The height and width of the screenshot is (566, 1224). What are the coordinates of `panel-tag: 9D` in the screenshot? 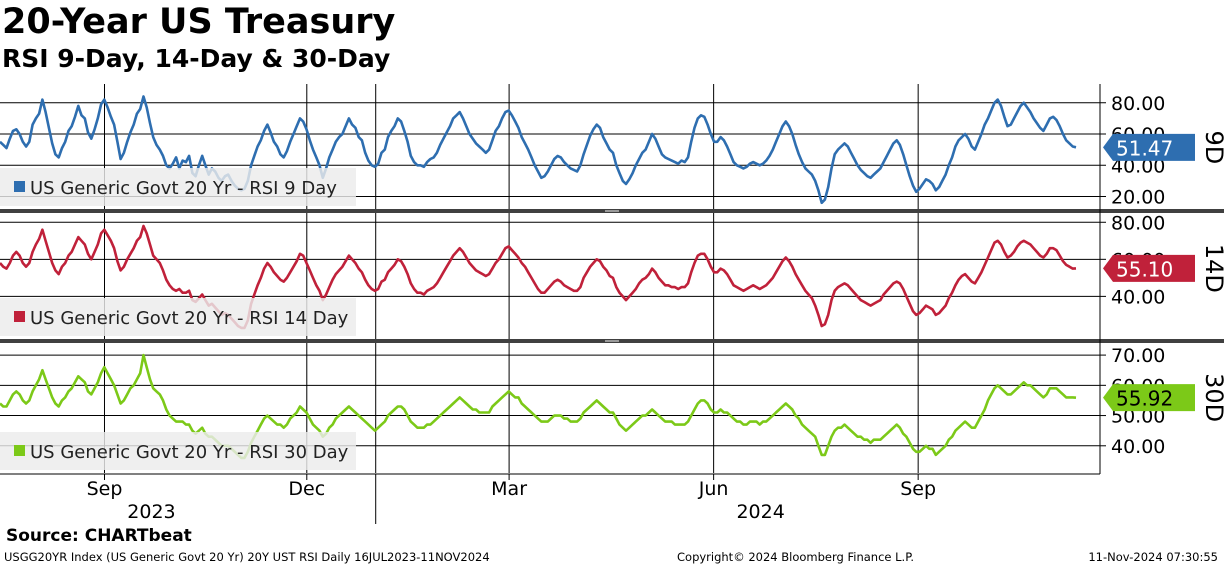 It's located at (1212, 147).